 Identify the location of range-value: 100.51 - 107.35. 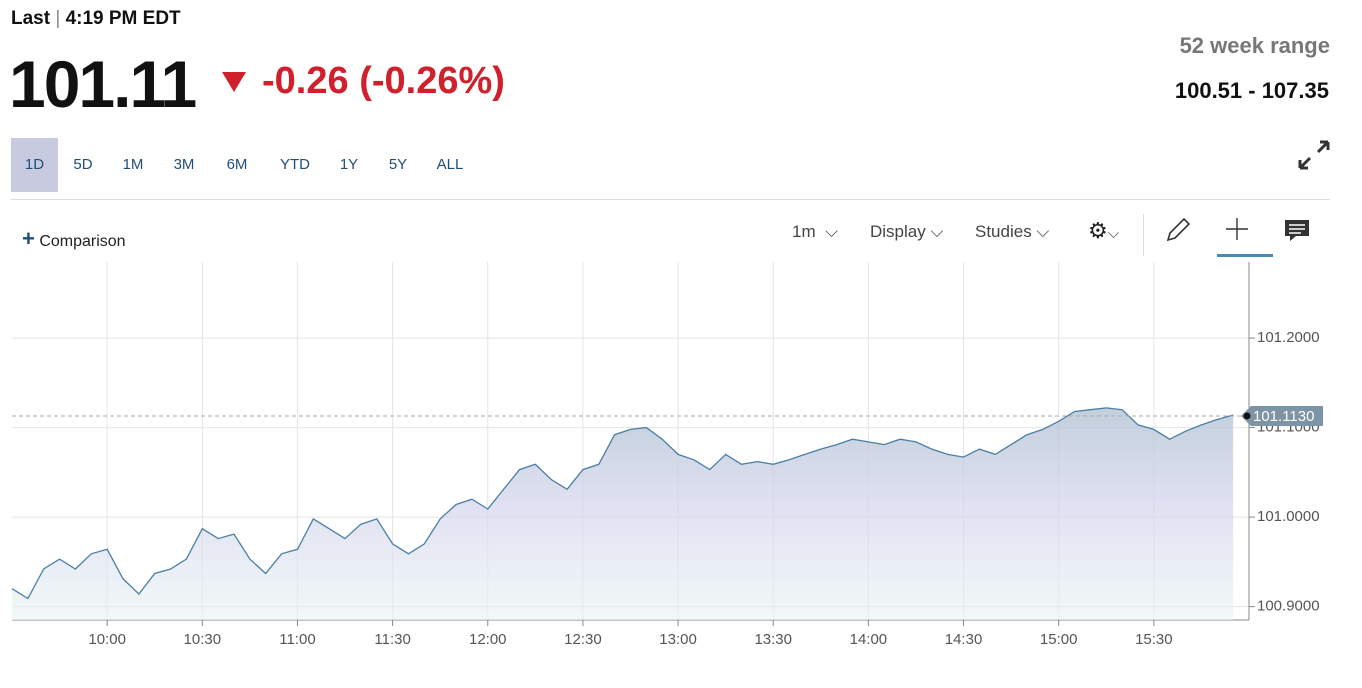
(1251, 90).